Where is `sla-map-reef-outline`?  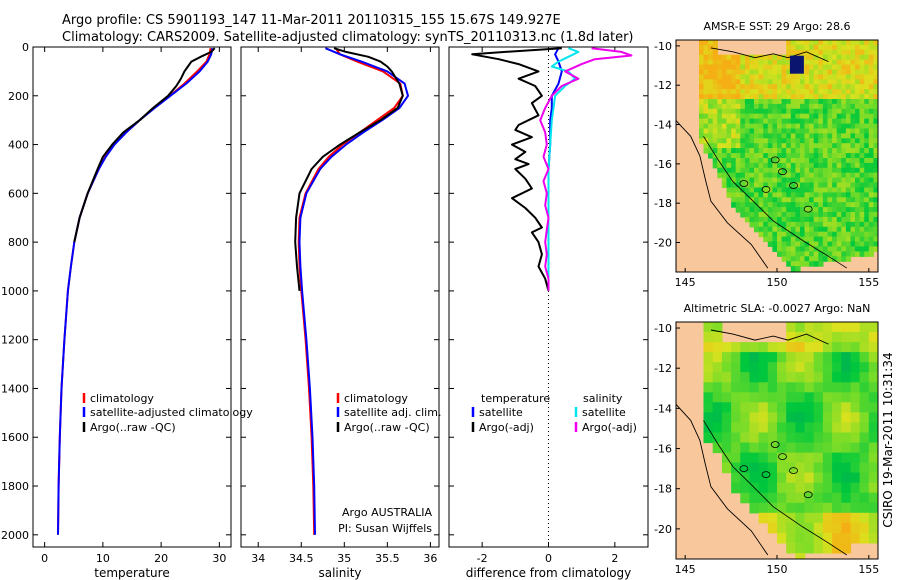 sla-map-reef-outline is located at coordinates (775, 444).